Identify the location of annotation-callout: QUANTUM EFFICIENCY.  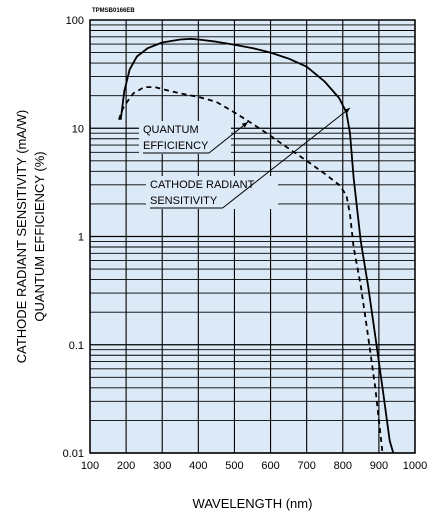
(194, 137).